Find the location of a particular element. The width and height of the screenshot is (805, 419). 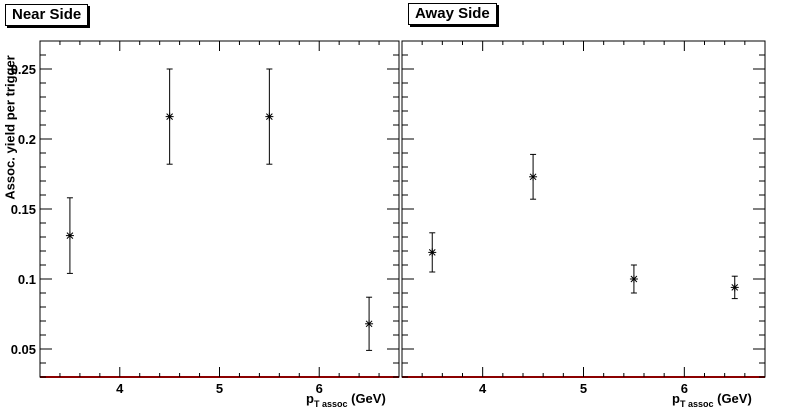

near-side-y-tick-label: 0.1 is located at coordinates (27, 279).